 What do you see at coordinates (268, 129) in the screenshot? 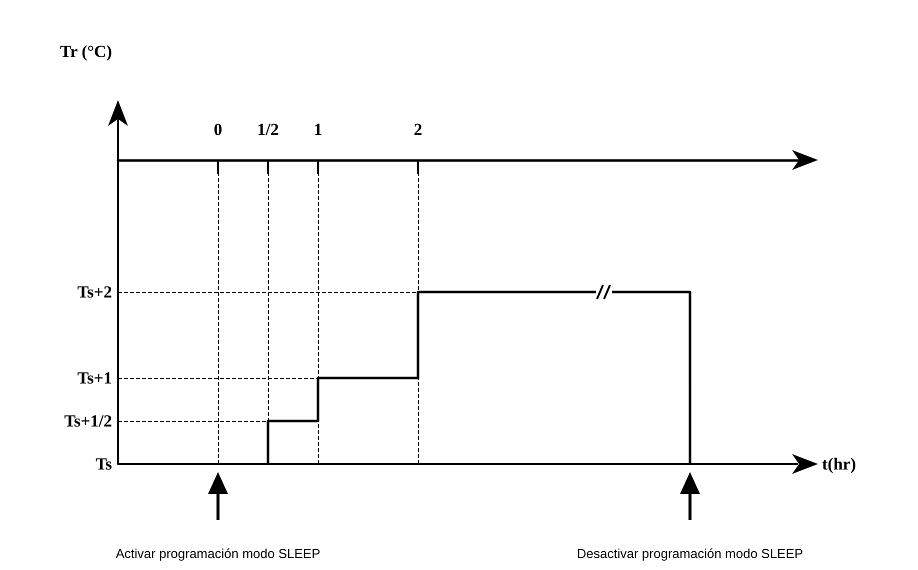
I see `x-tick-label: 1/2` at bounding box center [268, 129].